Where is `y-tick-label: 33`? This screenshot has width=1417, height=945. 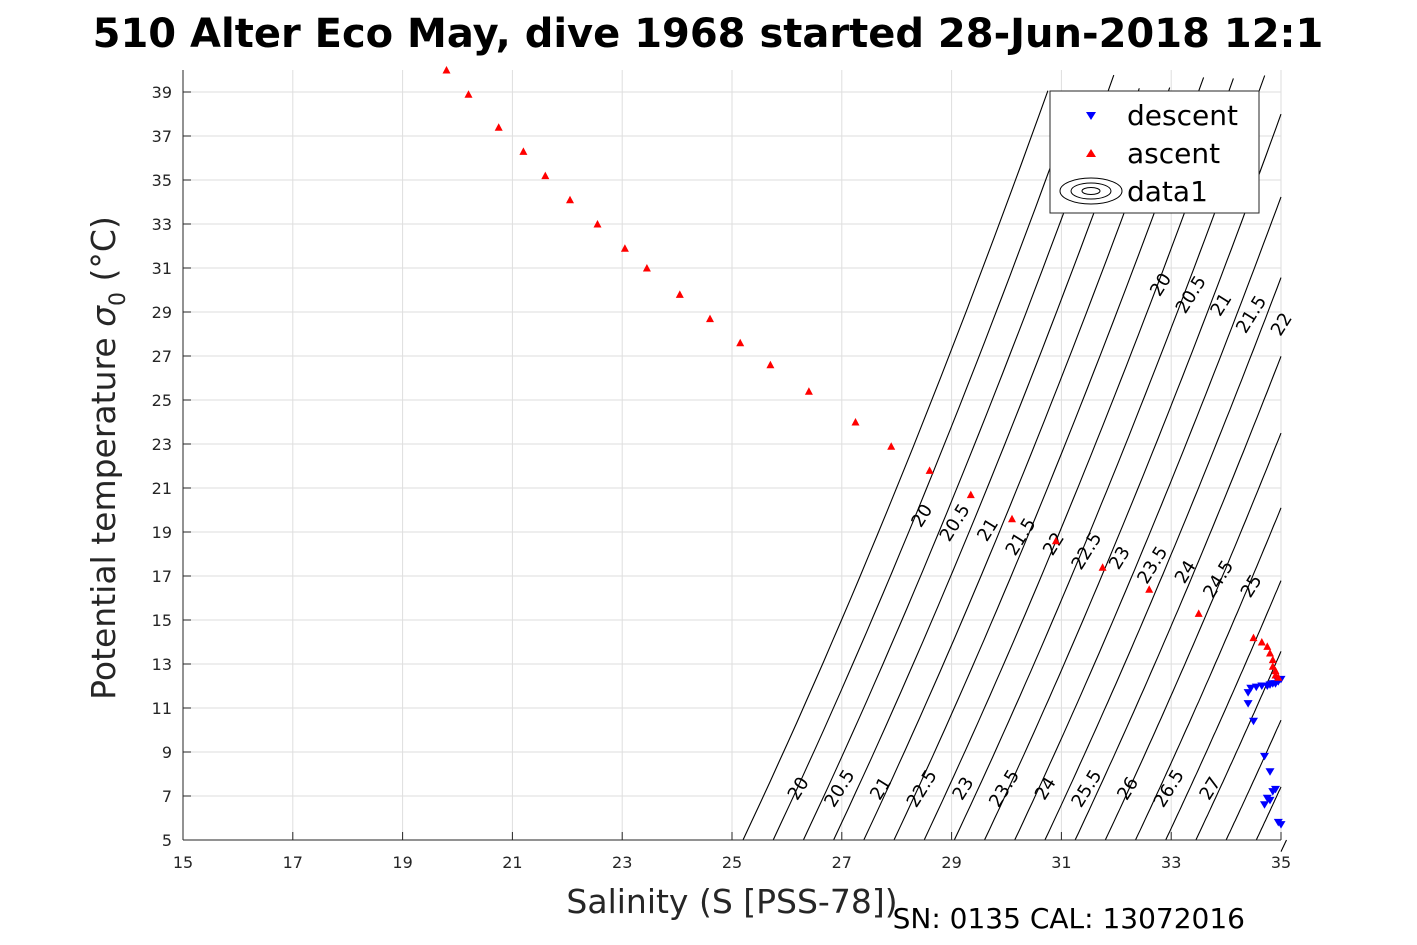 y-tick-label: 33 is located at coordinates (162, 224).